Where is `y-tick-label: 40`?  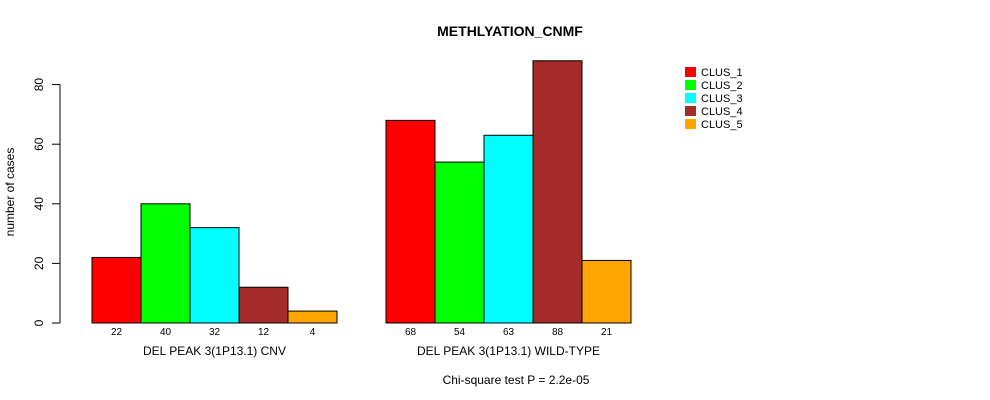
y-tick-label: 40 is located at coordinates (39, 204).